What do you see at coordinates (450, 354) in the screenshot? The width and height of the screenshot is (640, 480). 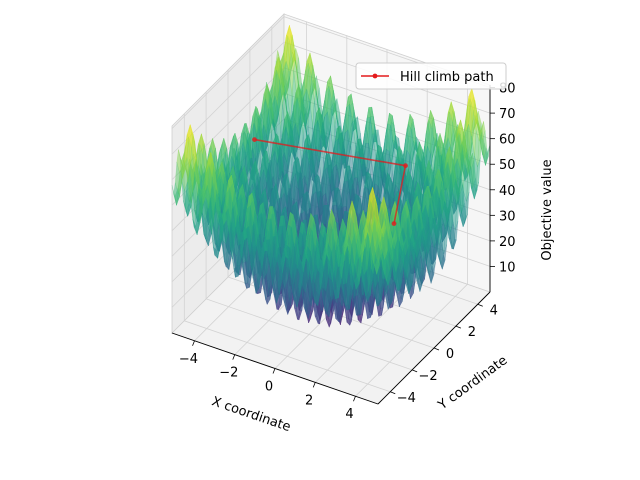 I see `y-tick-label: 0` at bounding box center [450, 354].